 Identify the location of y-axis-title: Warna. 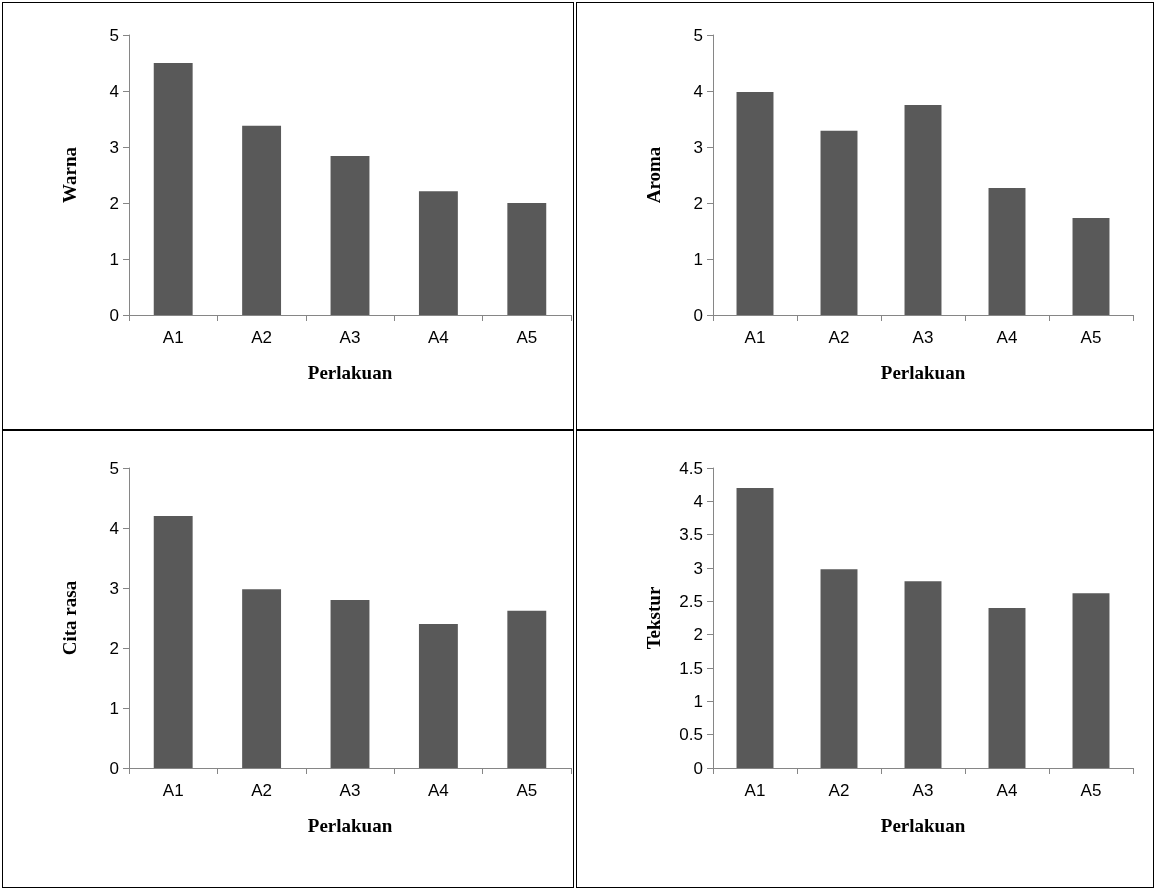
(69, 174).